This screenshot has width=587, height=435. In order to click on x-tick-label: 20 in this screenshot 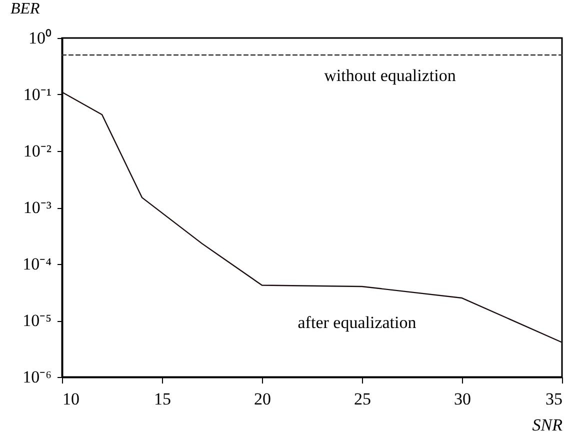, I will do `click(262, 399)`.